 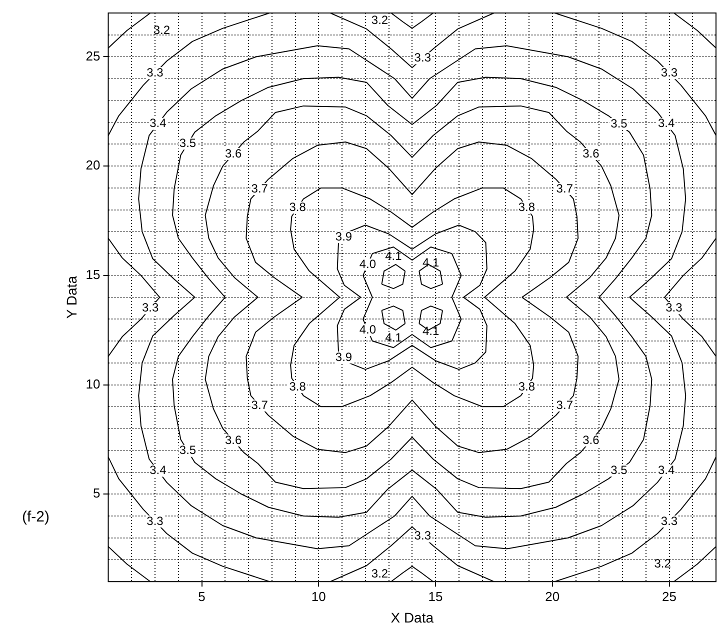 What do you see at coordinates (93, 274) in the screenshot?
I see `y-tick-label: 15` at bounding box center [93, 274].